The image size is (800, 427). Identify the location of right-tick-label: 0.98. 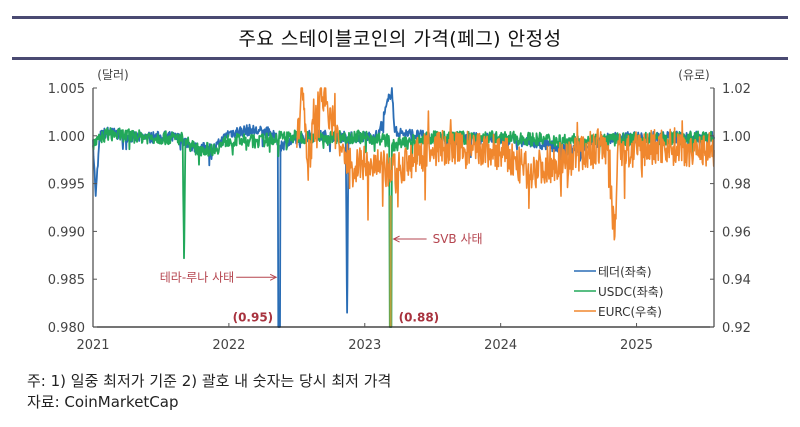
(736, 185).